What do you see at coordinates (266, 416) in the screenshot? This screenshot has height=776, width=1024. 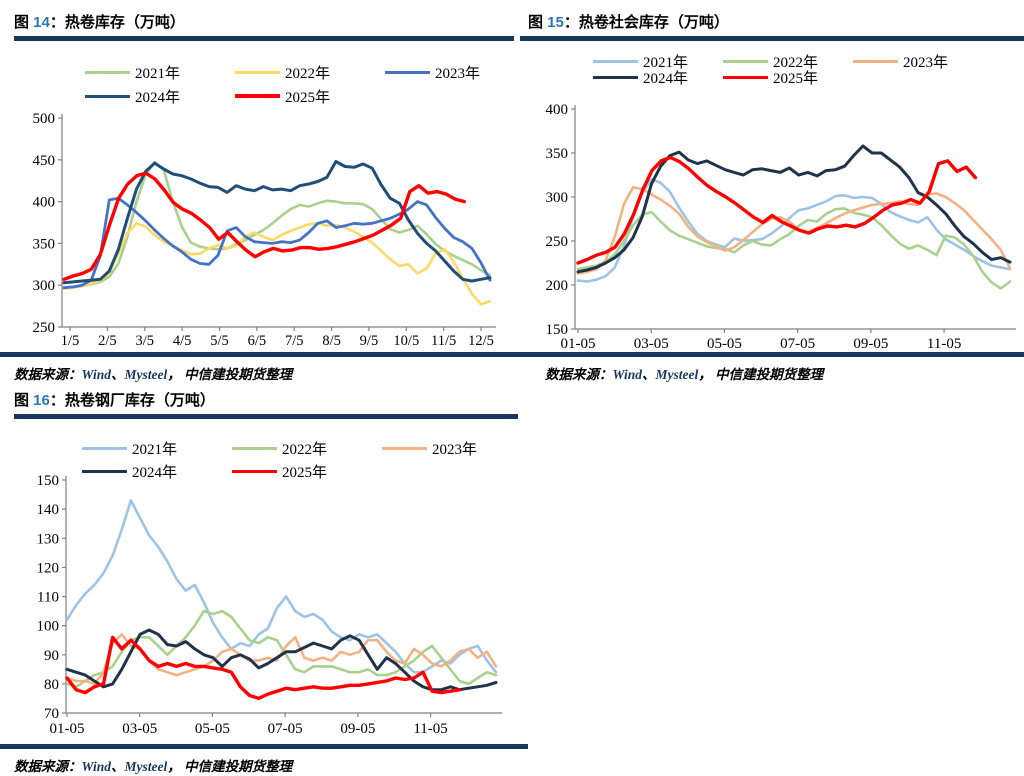 I see `figure16-title-divider` at bounding box center [266, 416].